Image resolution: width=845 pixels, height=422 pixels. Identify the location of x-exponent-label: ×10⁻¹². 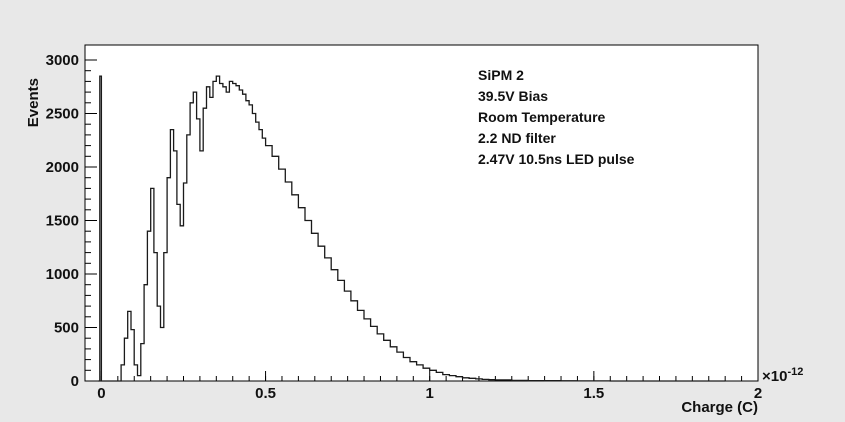
(782, 375).